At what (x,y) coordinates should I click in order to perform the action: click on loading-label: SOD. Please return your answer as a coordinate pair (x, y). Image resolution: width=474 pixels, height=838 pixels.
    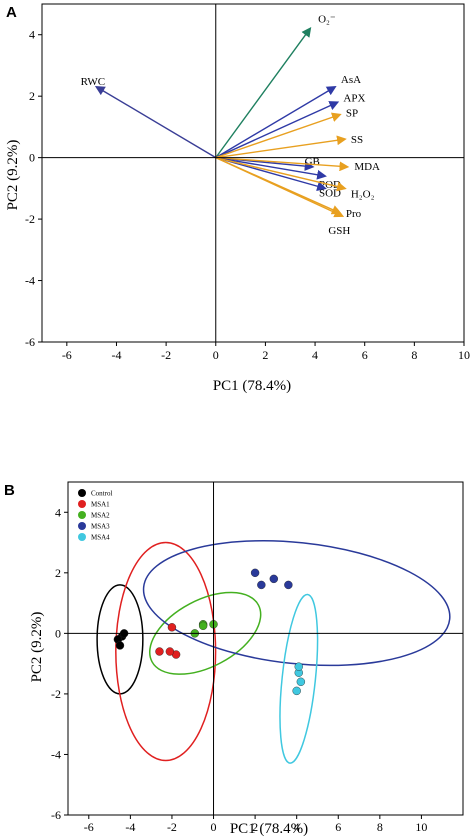
    Looking at the image, I should click on (330, 193).